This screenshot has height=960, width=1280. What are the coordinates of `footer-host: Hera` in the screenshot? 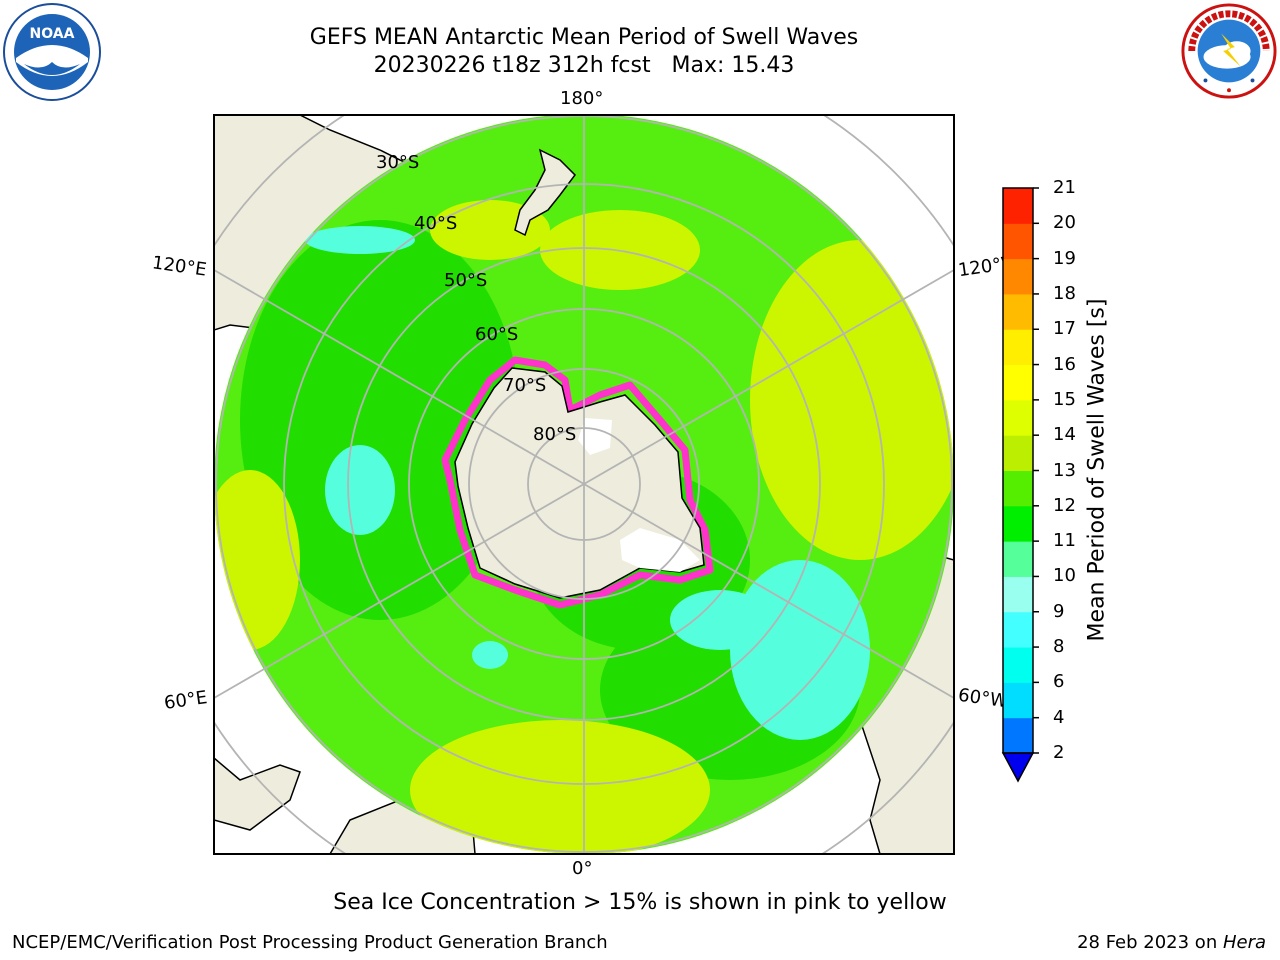 It's located at (1244, 942).